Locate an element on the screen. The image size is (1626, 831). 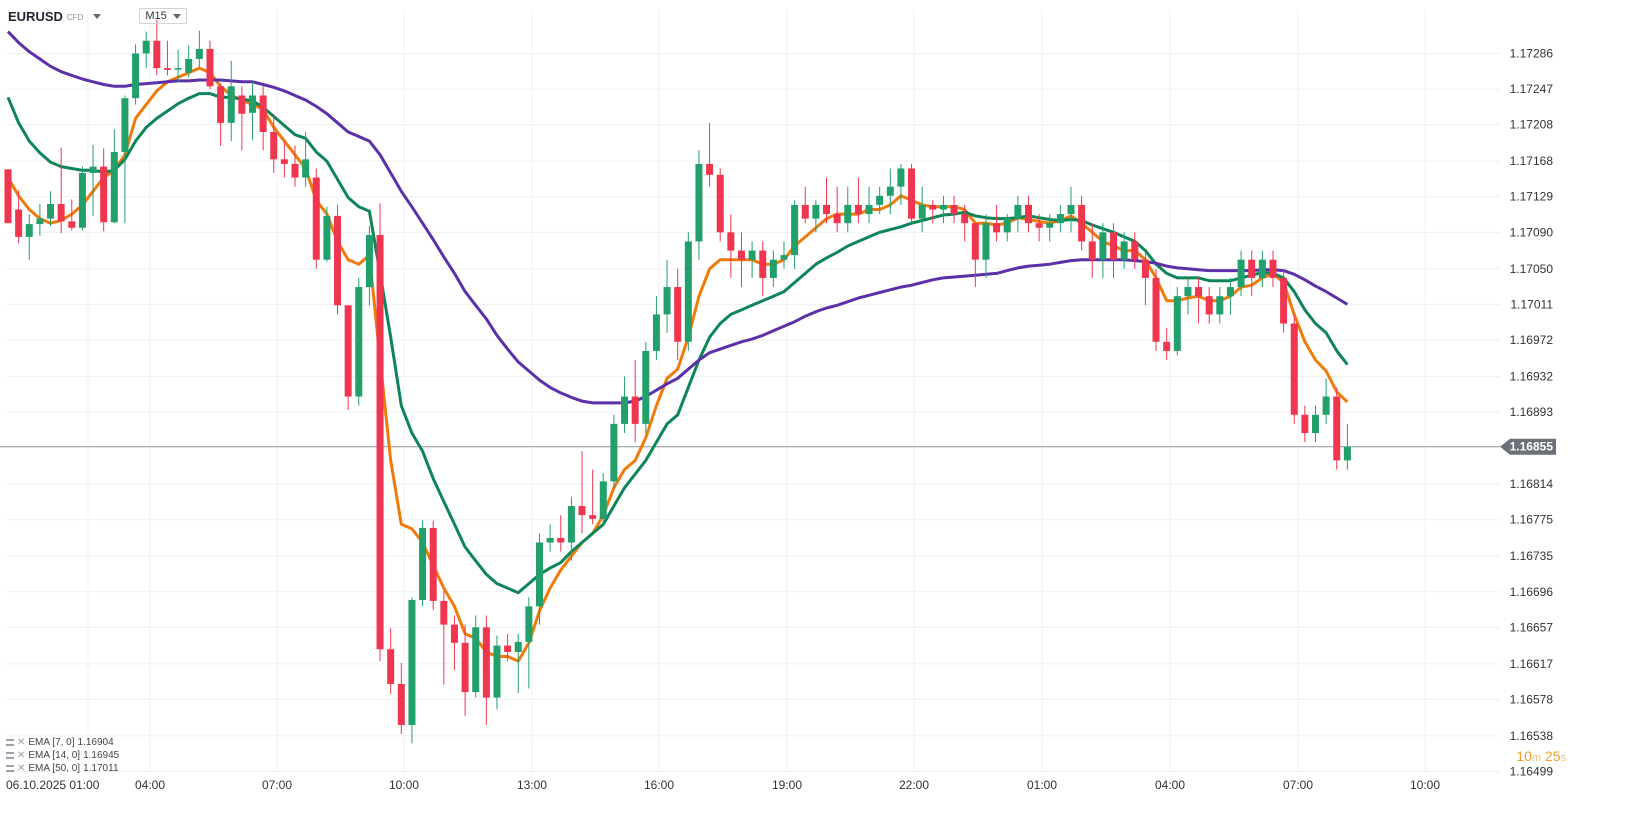
symbol-selector: EURUSD CFD is located at coordinates (55, 16).